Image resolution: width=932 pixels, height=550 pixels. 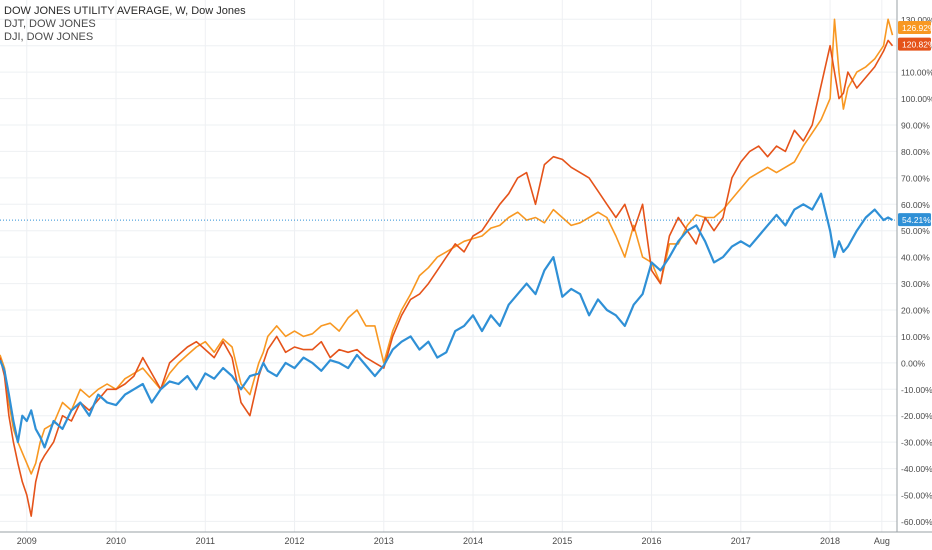 I want to click on x-tick-label: 2017, so click(x=741, y=541).